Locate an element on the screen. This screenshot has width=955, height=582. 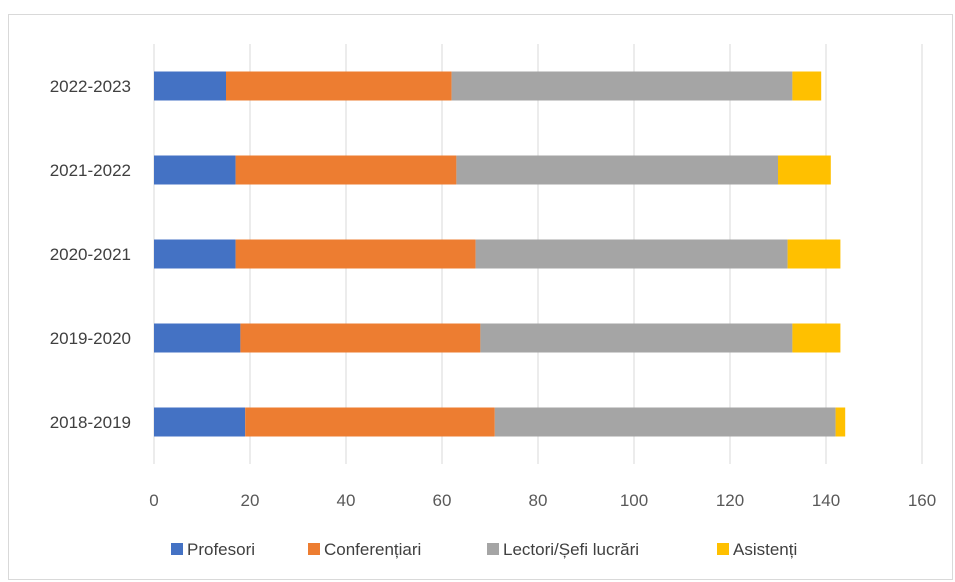
category-label: 2018-2019 is located at coordinates (90, 422).